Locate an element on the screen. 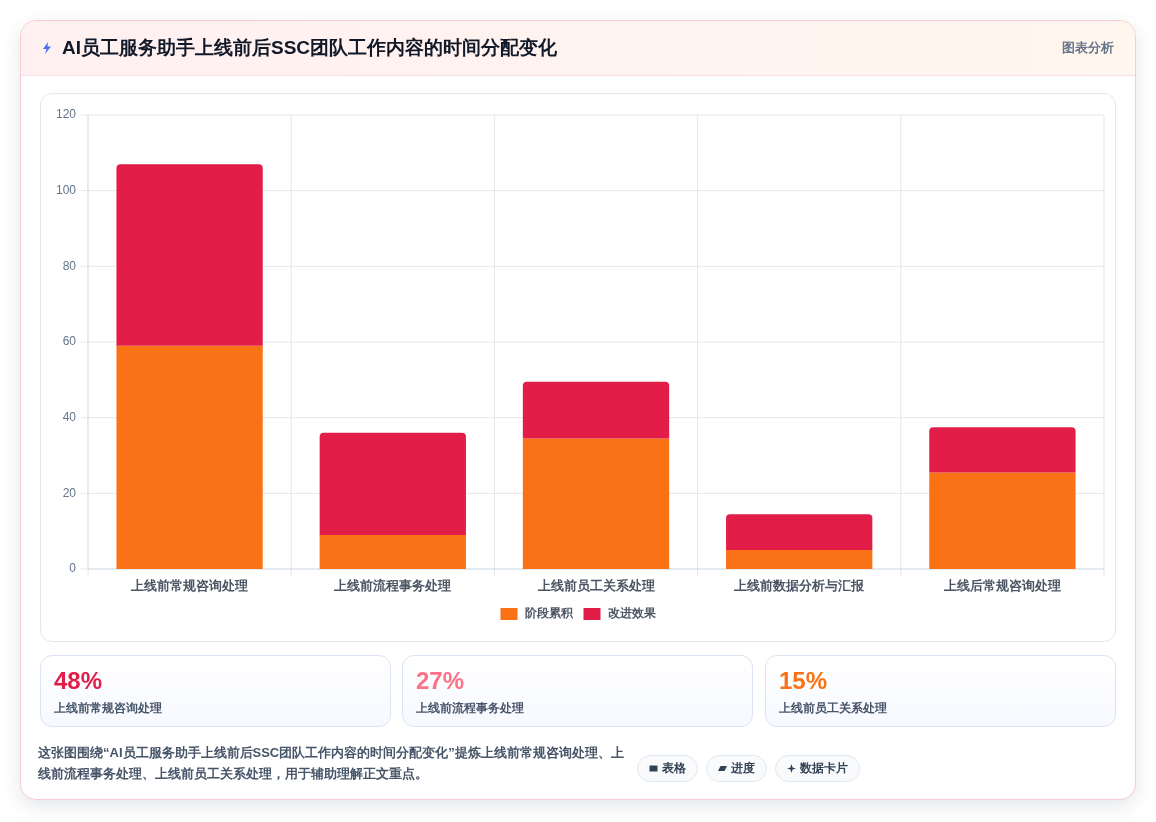  text: 表格 is located at coordinates (674, 768).